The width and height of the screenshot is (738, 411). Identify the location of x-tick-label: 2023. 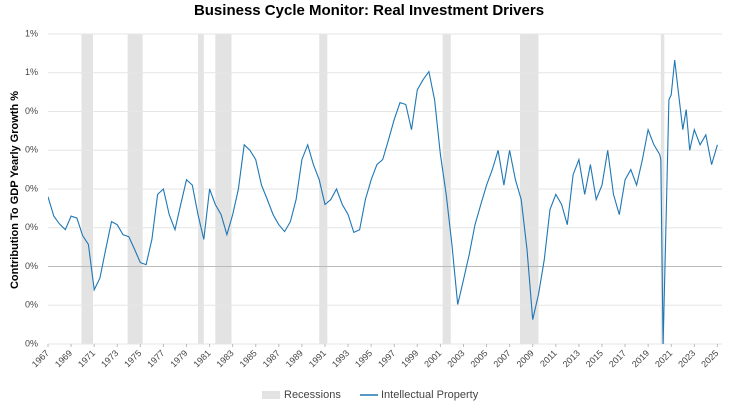
(686, 358).